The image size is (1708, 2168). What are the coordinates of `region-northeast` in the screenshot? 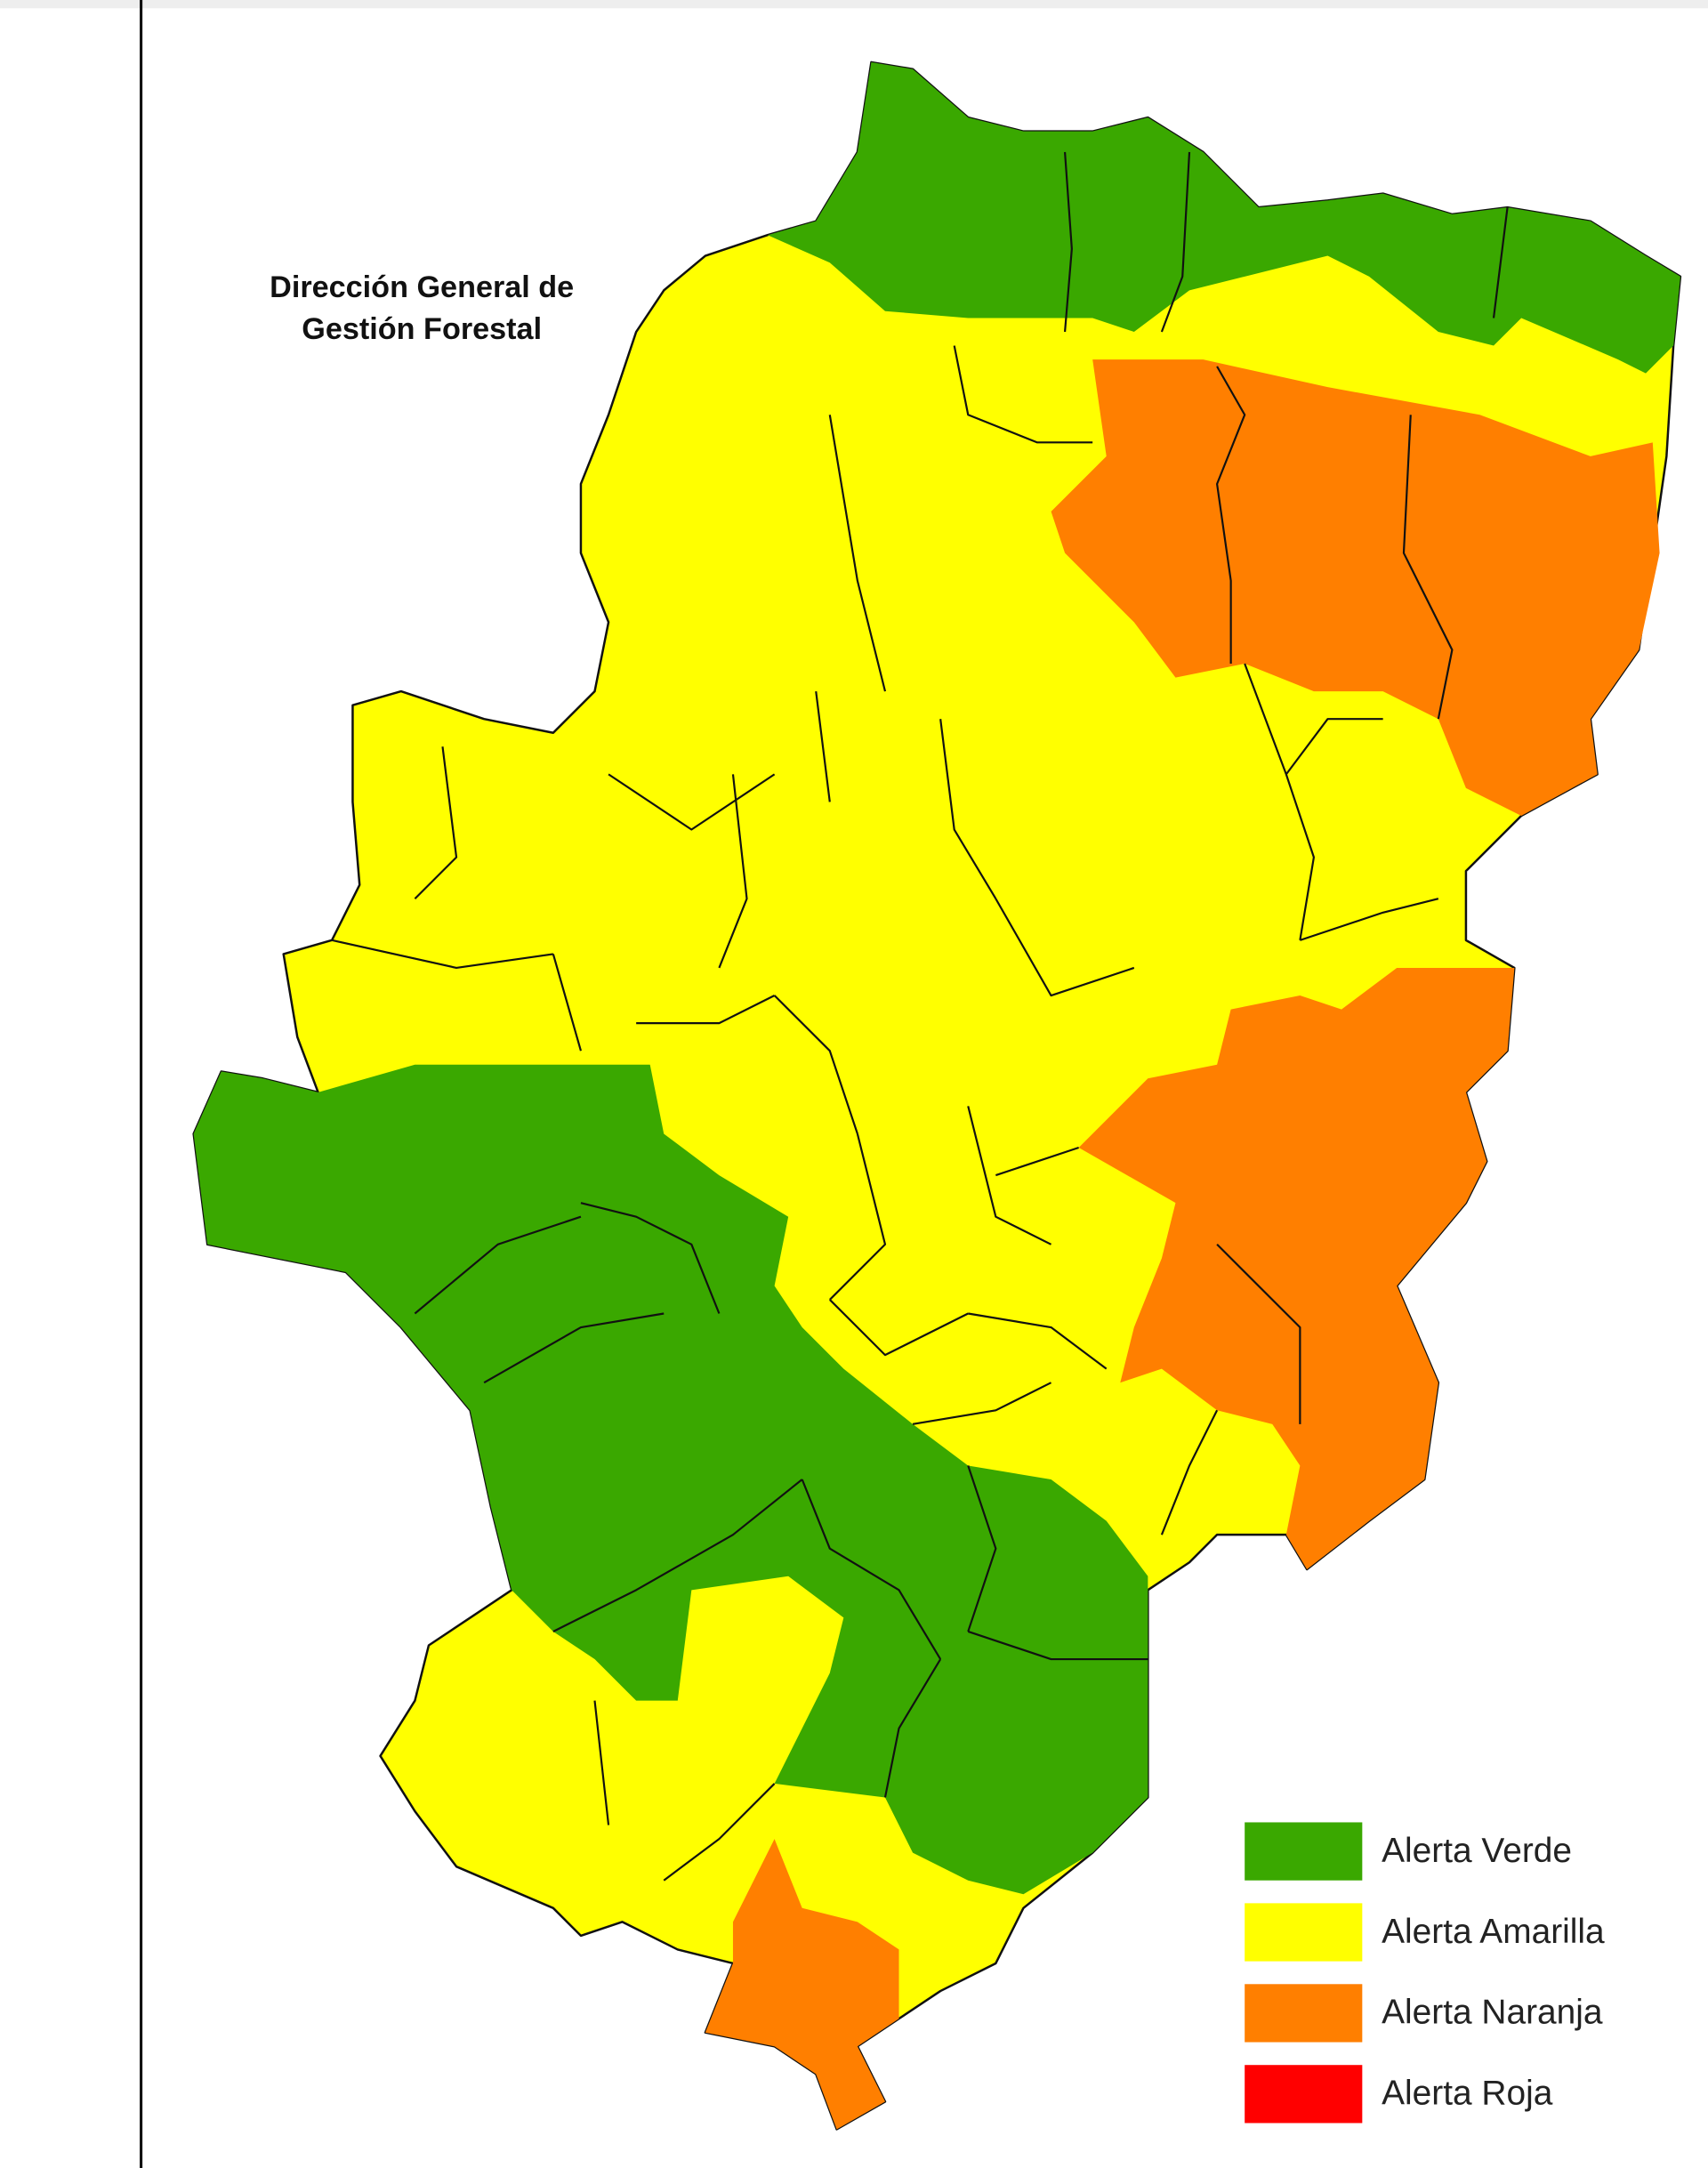 It's located at (1355, 587).